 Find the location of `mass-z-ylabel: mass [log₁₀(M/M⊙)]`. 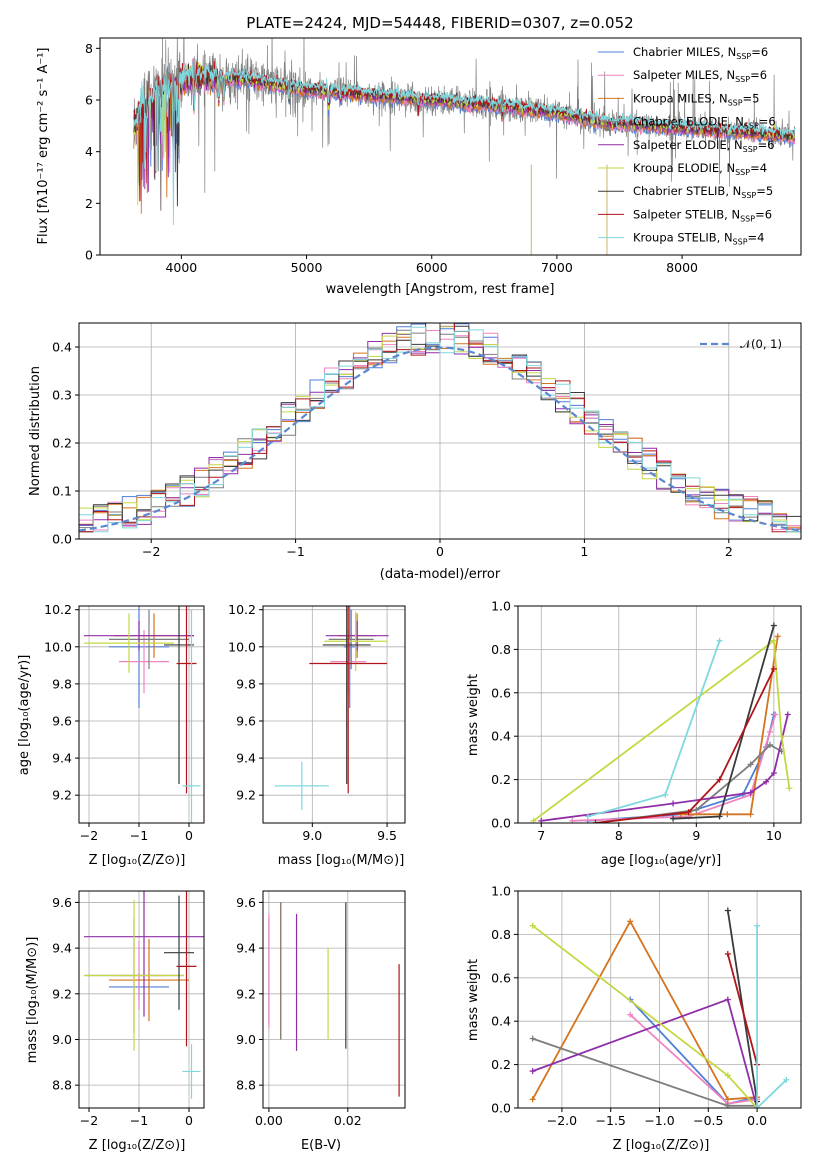

mass-z-ylabel: mass [log₁₀(M/M⊙)] is located at coordinates (32, 1000).